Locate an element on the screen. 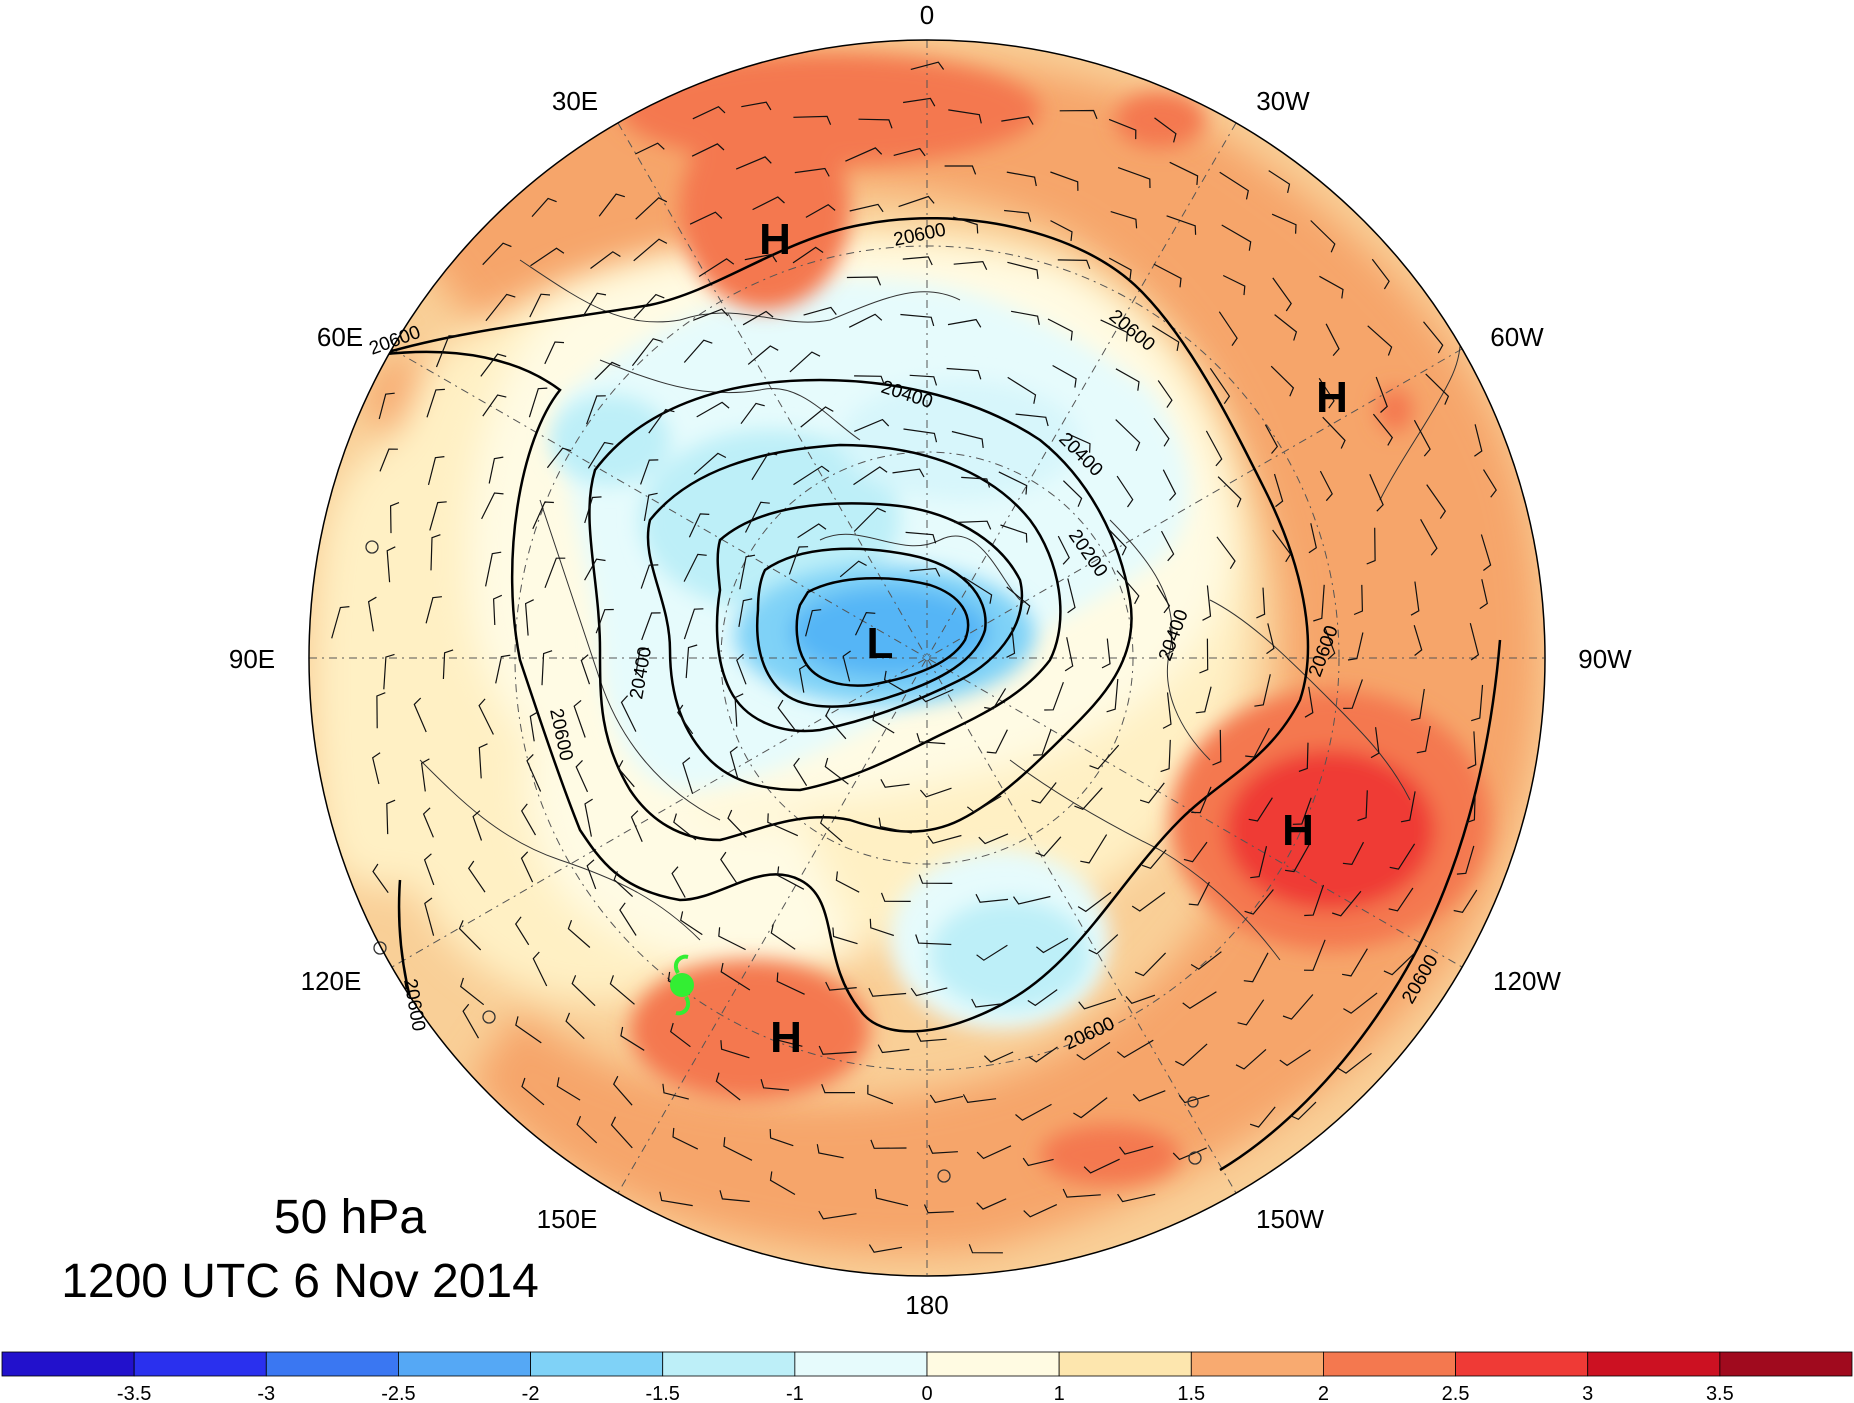 This screenshot has width=1854, height=1403. longitude-label-150e: 150E is located at coordinates (567, 1219).